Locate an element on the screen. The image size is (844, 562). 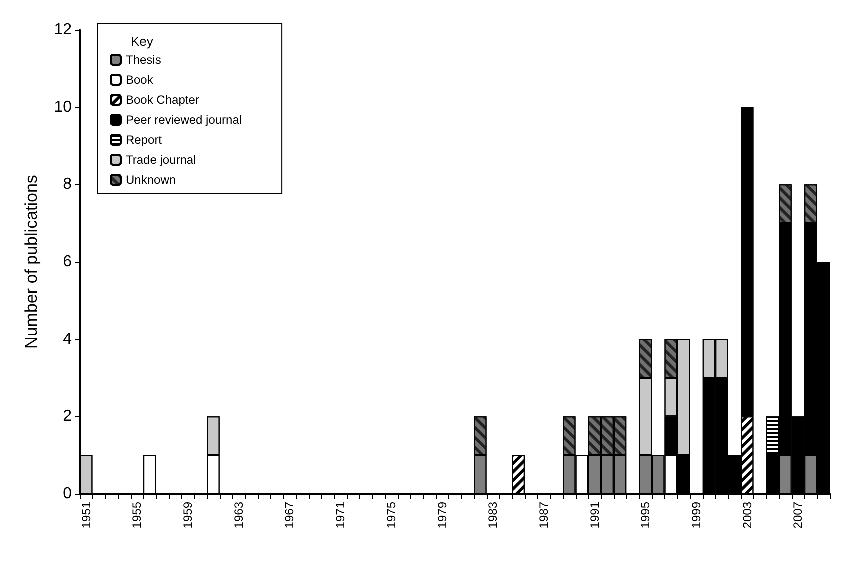
y-tick-label: 8 is located at coordinates (67, 185).